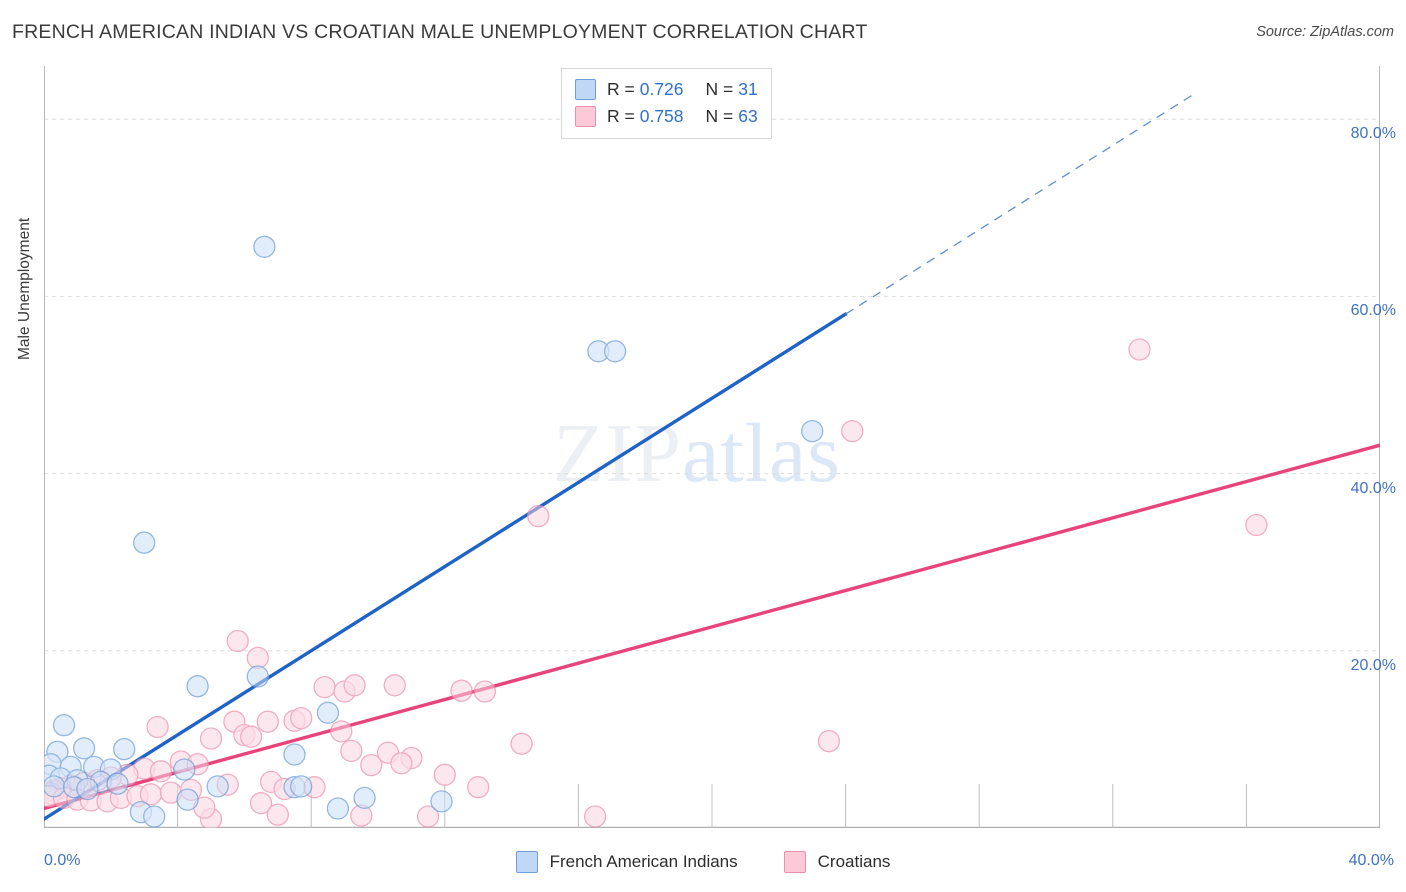 This screenshot has height=892, width=1406. Describe the element at coordinates (661, 89) in the screenshot. I see `r-value-blue: 0.726` at that location.